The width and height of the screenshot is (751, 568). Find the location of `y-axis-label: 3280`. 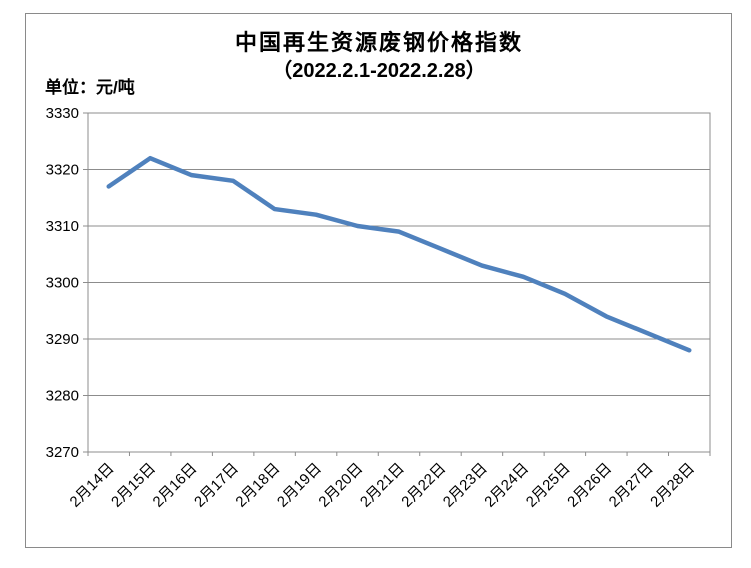

y-axis-label: 3280 is located at coordinates (62, 396).